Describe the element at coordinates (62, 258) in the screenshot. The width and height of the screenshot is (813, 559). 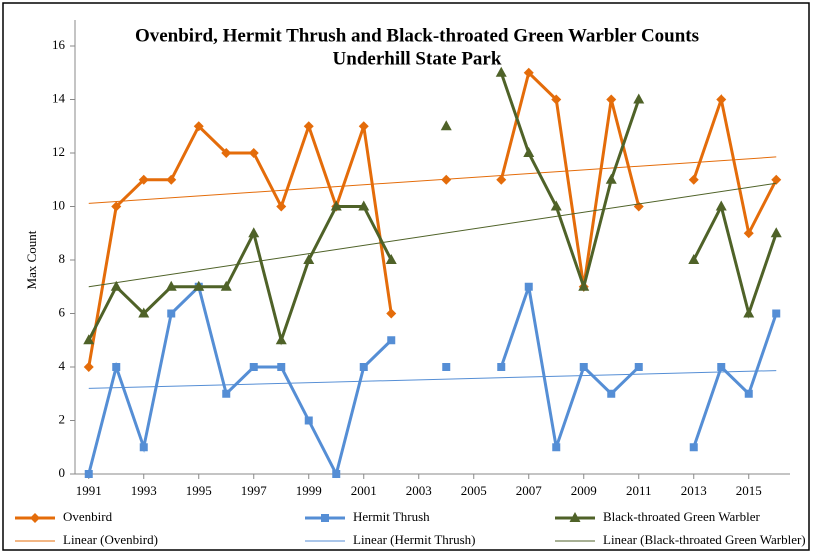
I see `y-tick-label: 8` at that location.